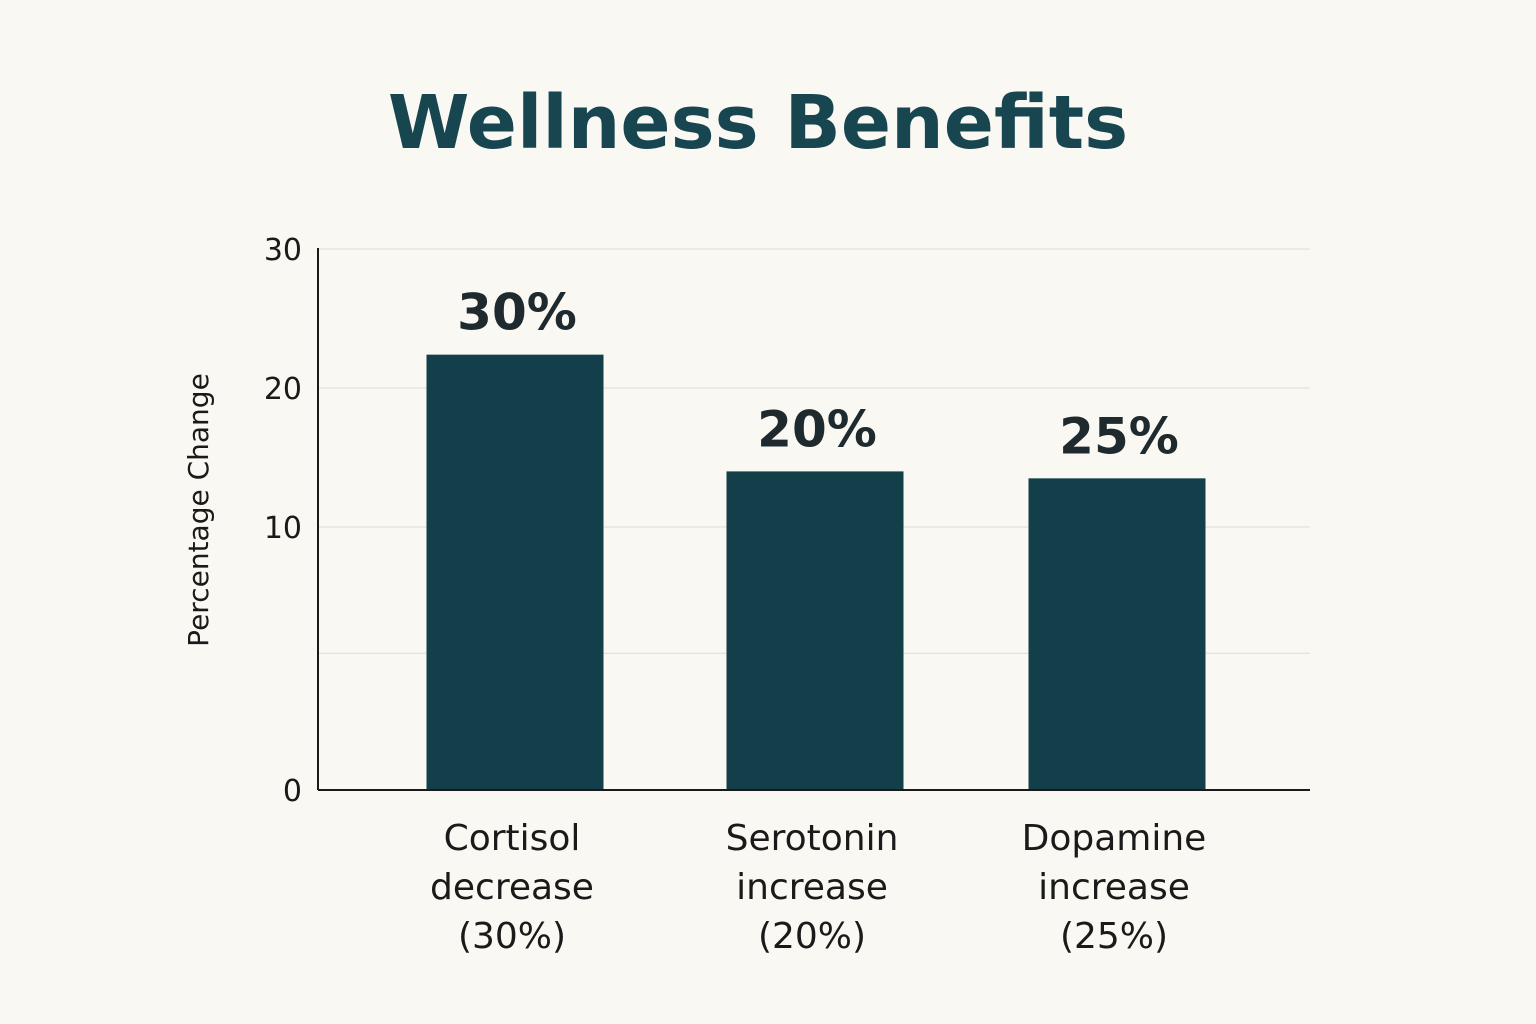  What do you see at coordinates (817, 429) in the screenshot?
I see `data-label: 20%` at bounding box center [817, 429].